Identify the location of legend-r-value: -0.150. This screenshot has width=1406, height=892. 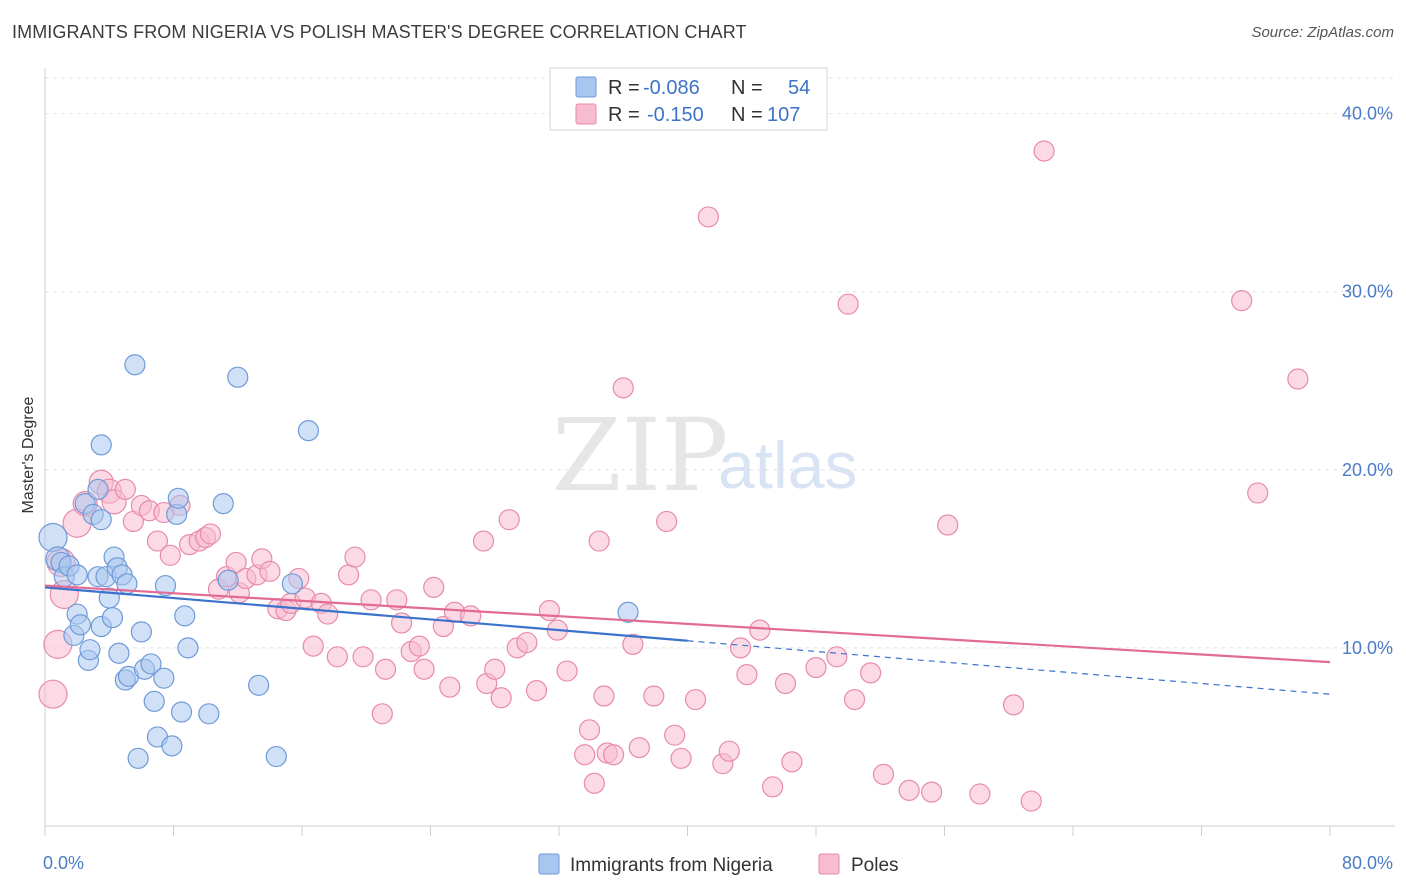
(675, 115).